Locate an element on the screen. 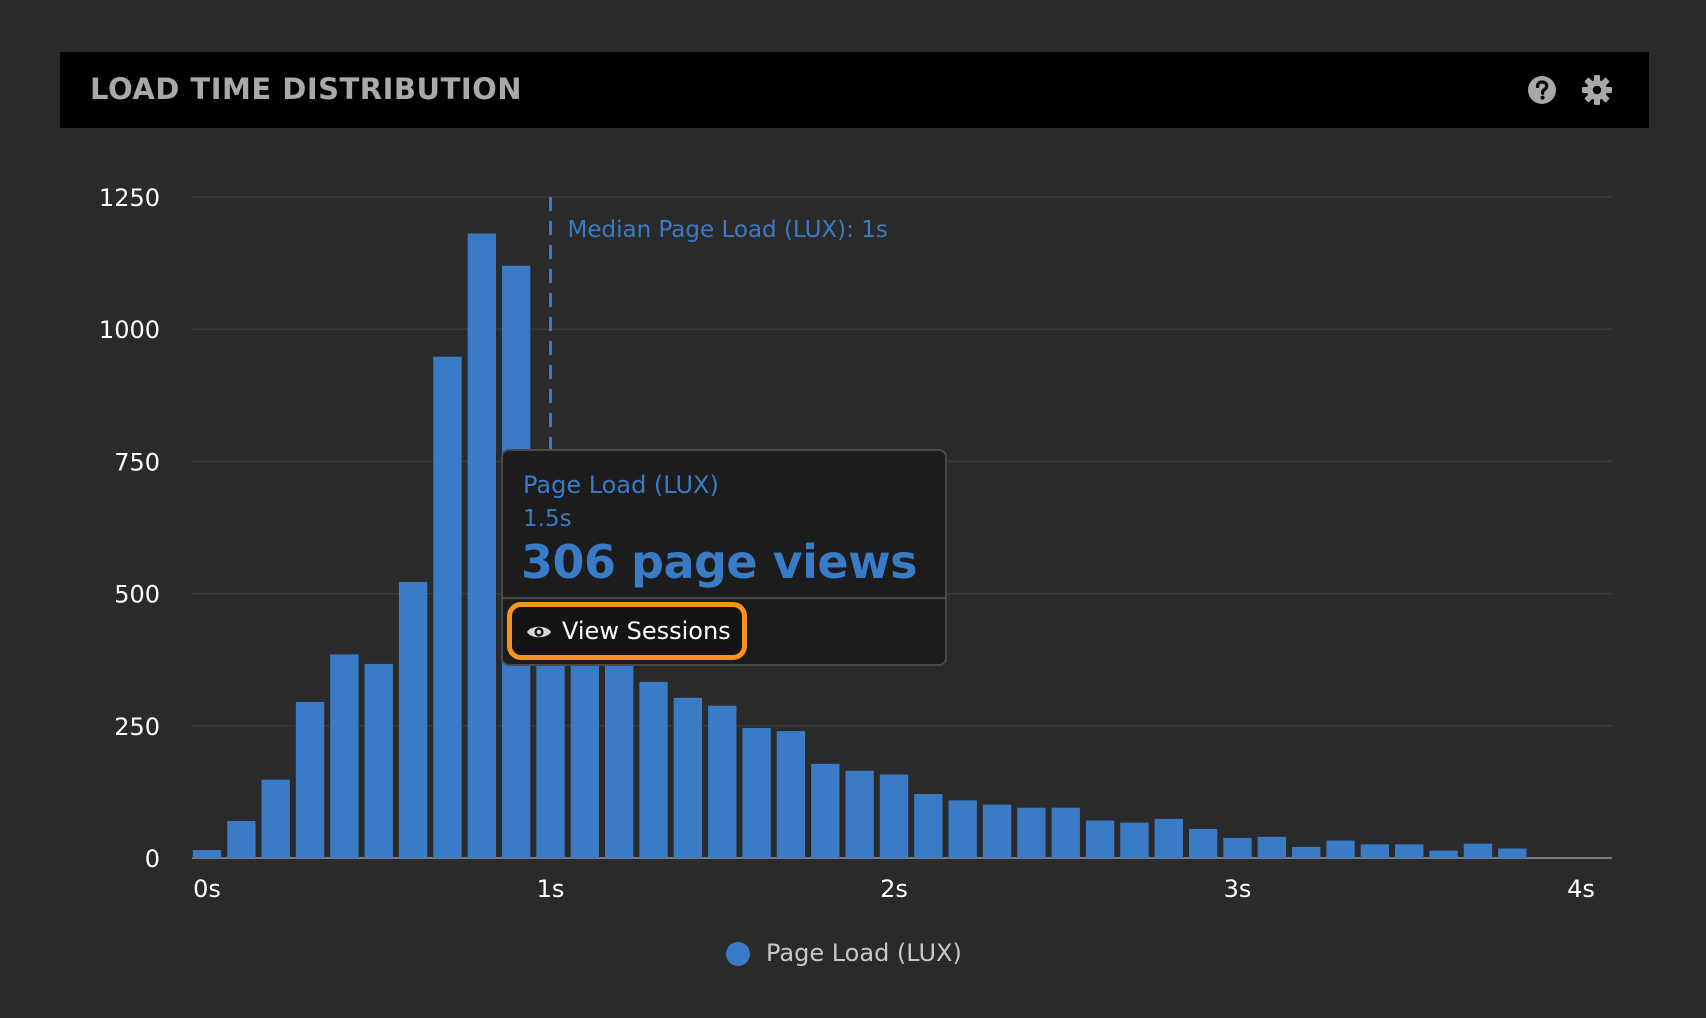  tooltip-value: 306 page views is located at coordinates (719, 562).